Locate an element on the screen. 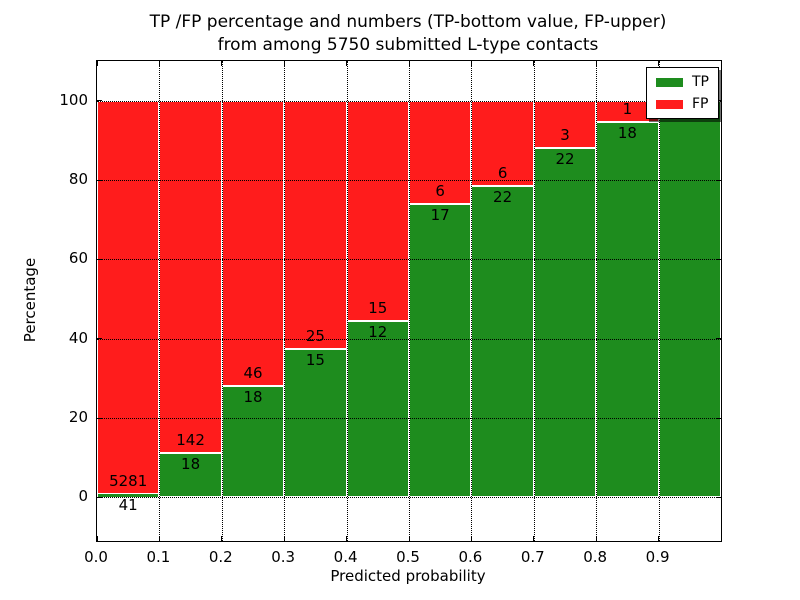  legend-label: FP is located at coordinates (700, 104).